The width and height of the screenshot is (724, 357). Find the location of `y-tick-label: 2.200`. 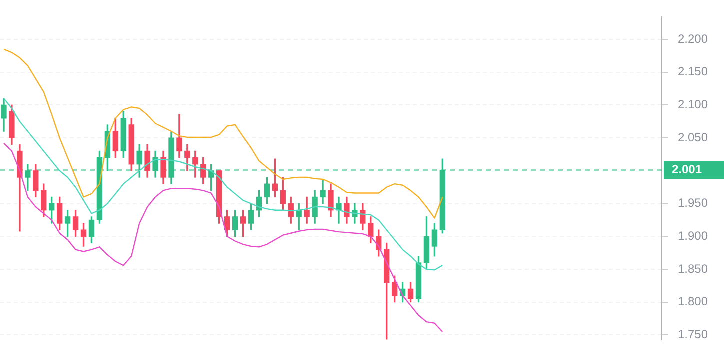

y-tick-label: 2.200 is located at coordinates (693, 39).